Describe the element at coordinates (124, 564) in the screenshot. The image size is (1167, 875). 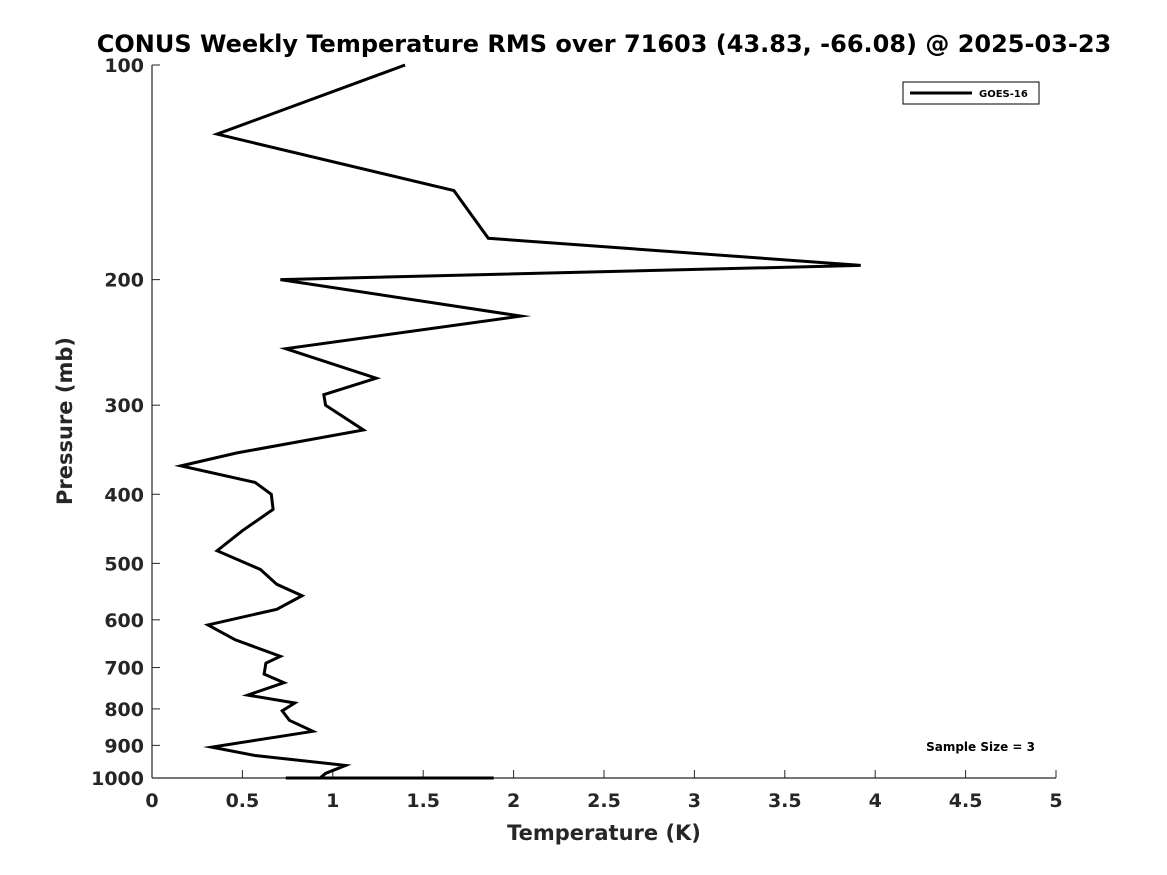
I see `y-tick-label: 500` at that location.